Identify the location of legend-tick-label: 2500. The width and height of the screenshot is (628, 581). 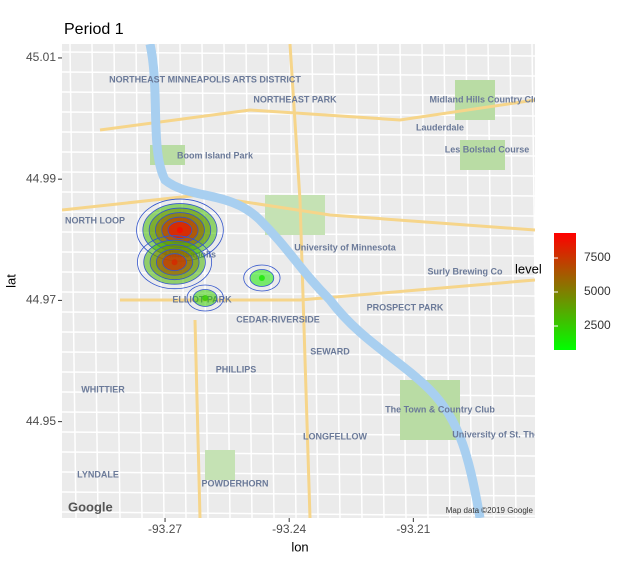
(597, 325).